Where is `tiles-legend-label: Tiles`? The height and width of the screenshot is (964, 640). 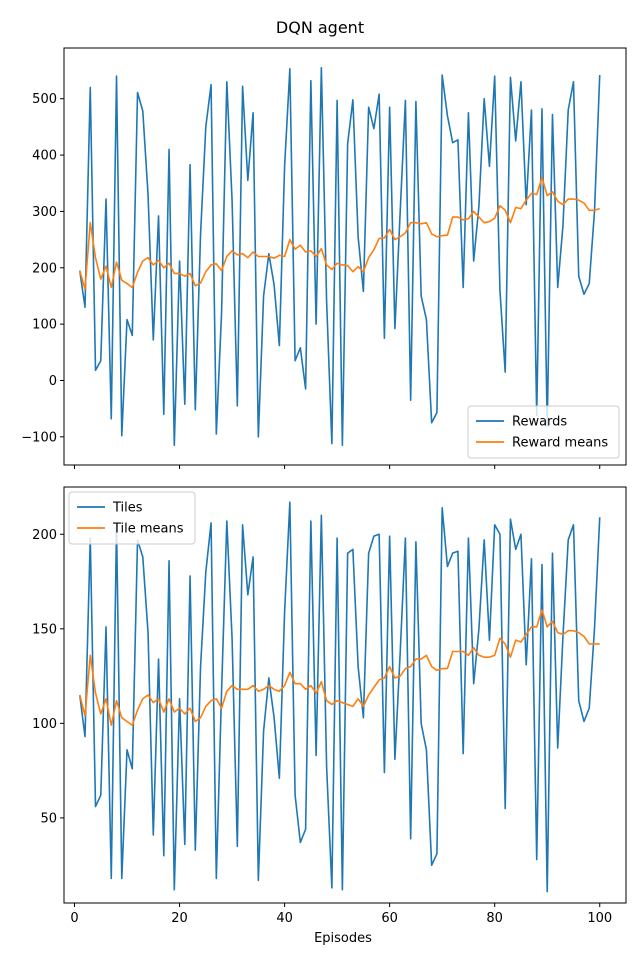
tiles-legend-label: Tiles is located at coordinates (127, 508).